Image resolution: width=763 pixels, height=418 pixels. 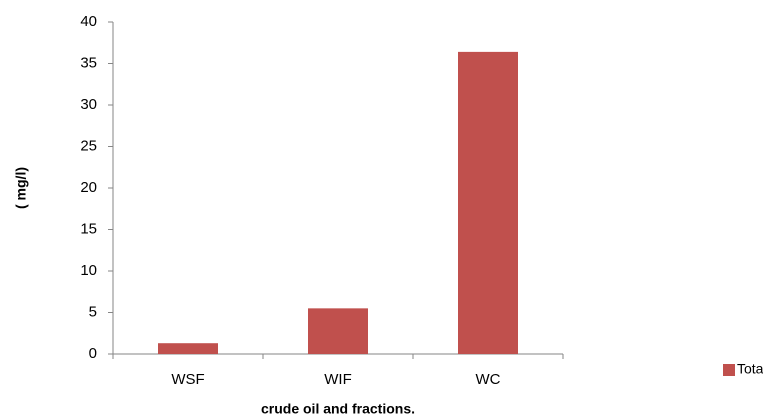 What do you see at coordinates (338, 409) in the screenshot?
I see `x-axis-title: crude oil and fractions.` at bounding box center [338, 409].